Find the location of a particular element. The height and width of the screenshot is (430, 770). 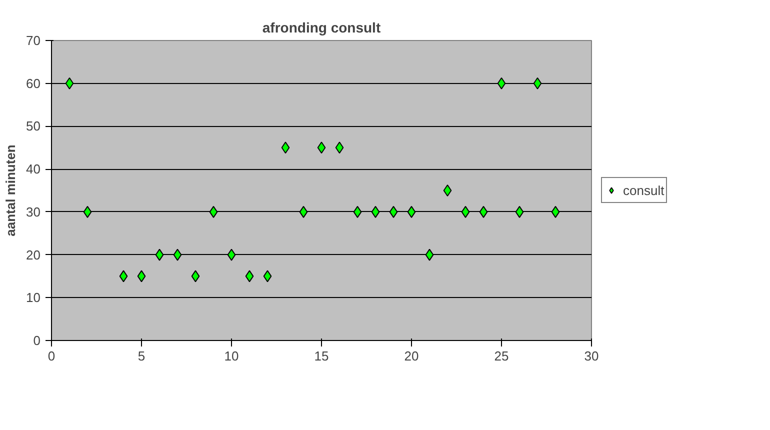

y-tick-label: 30 is located at coordinates (33, 212).